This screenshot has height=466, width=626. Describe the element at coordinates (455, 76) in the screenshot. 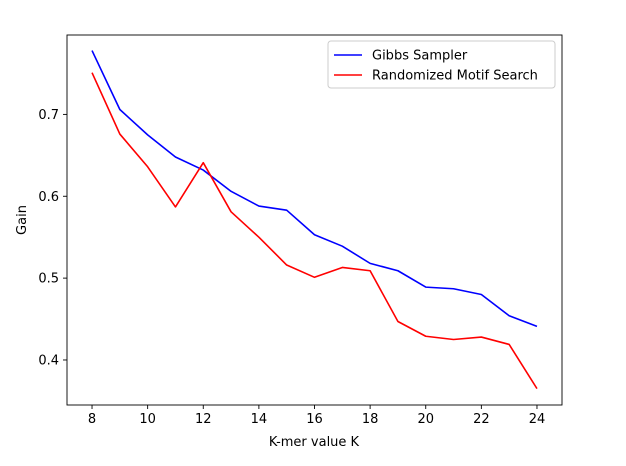

I see `legend-label: Randomized Motif Search` at that location.